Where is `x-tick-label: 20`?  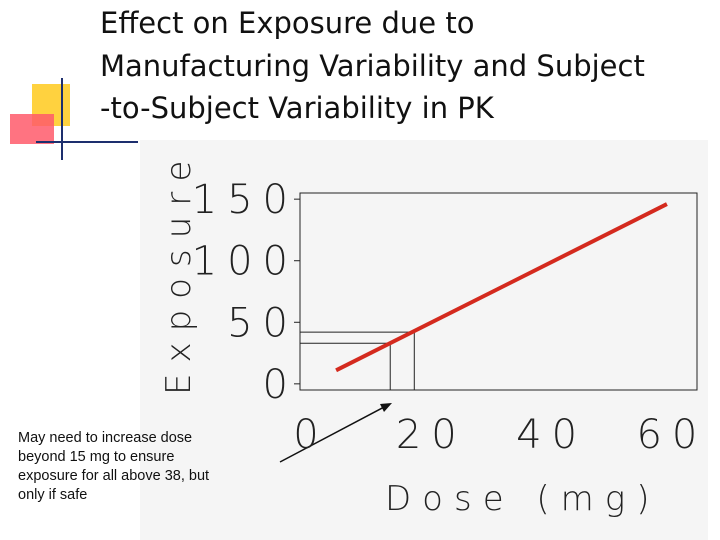
x-tick-label: 20 is located at coordinates (431, 435).